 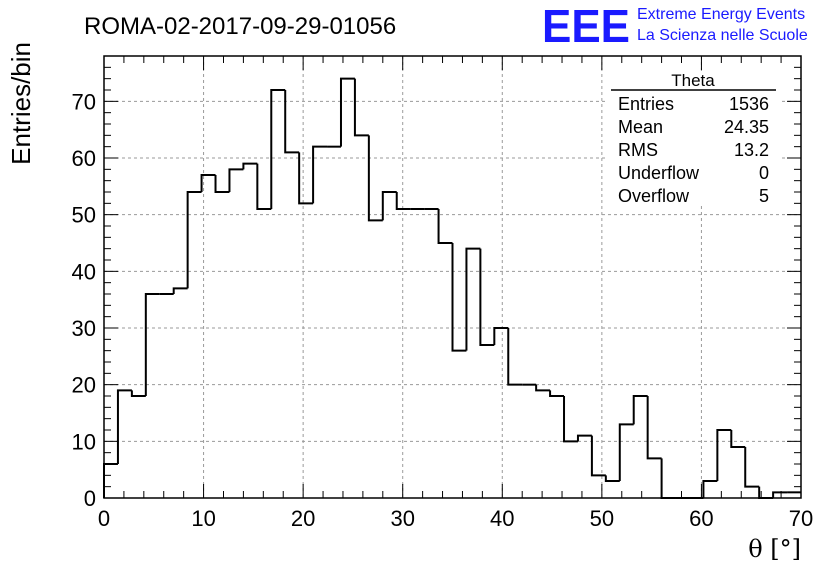 What do you see at coordinates (654, 196) in the screenshot?
I see `stats-label-overflow: Overflow` at bounding box center [654, 196].